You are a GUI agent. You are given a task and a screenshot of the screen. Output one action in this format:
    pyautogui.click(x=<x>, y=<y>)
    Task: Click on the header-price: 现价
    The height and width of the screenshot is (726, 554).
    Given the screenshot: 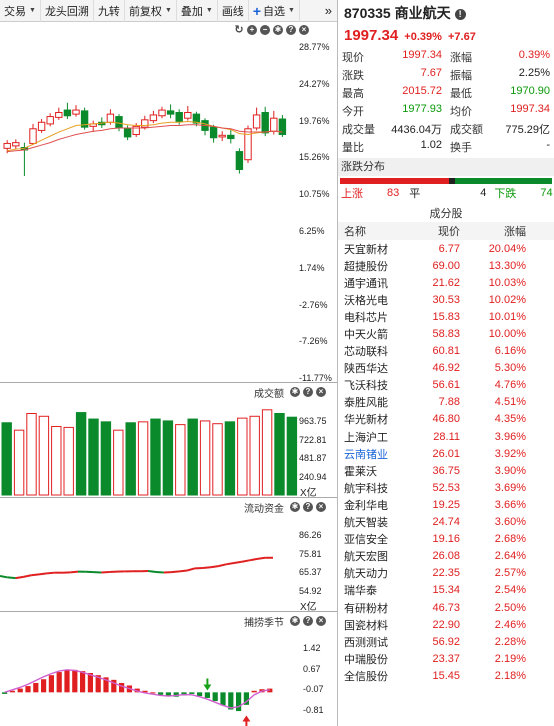 What is the action you would take?
    pyautogui.click(x=449, y=232)
    